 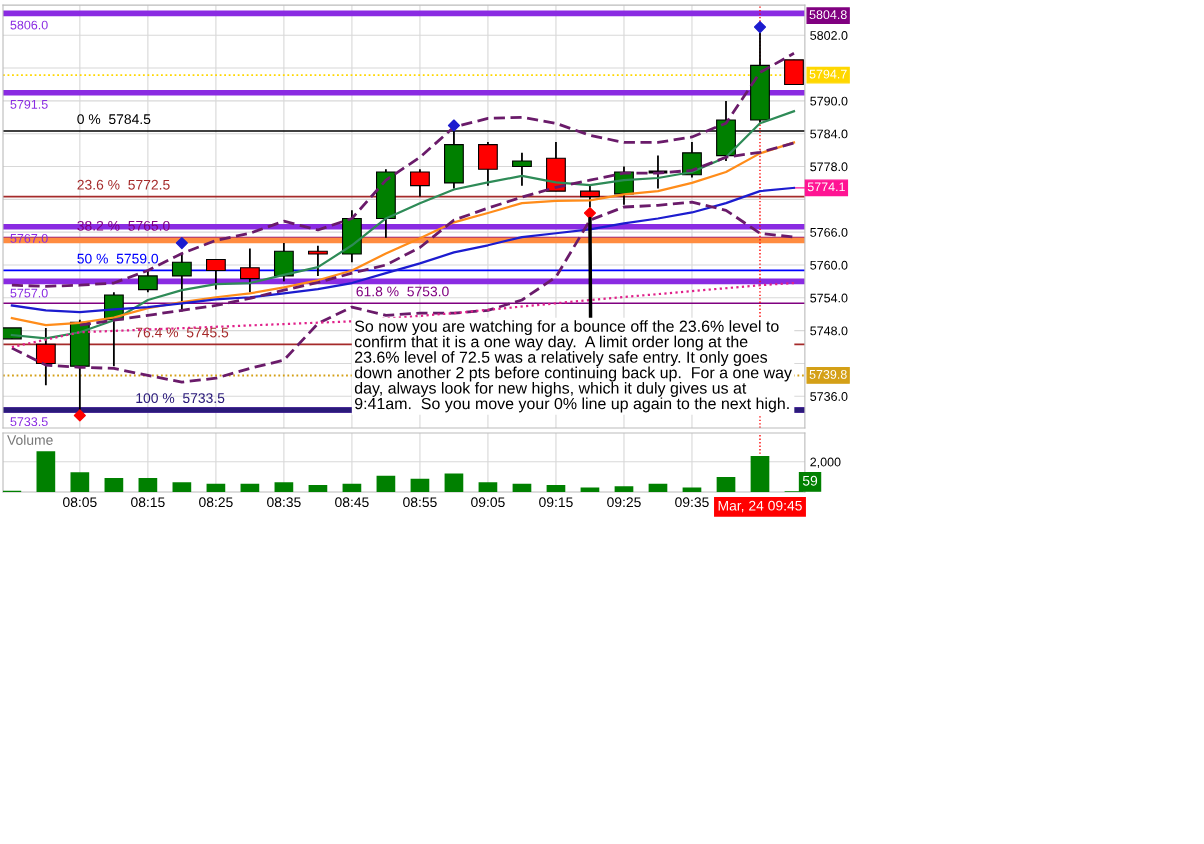 What do you see at coordinates (829, 134) in the screenshot?
I see `y-tick-label: 5784.0` at bounding box center [829, 134].